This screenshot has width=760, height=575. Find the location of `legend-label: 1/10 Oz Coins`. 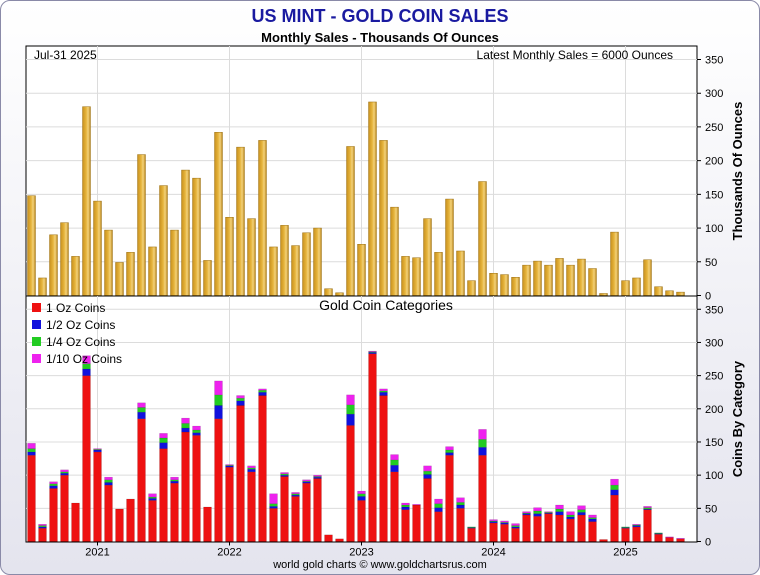

legend-label: 1/10 Oz Coins is located at coordinates (84, 359).